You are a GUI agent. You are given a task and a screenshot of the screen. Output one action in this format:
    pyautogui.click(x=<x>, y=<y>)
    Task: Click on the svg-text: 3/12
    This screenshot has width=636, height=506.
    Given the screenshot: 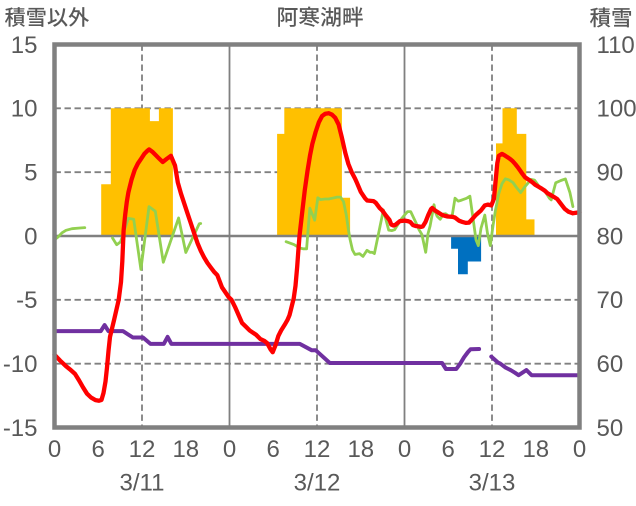 What is the action you would take?
    pyautogui.click(x=317, y=483)
    